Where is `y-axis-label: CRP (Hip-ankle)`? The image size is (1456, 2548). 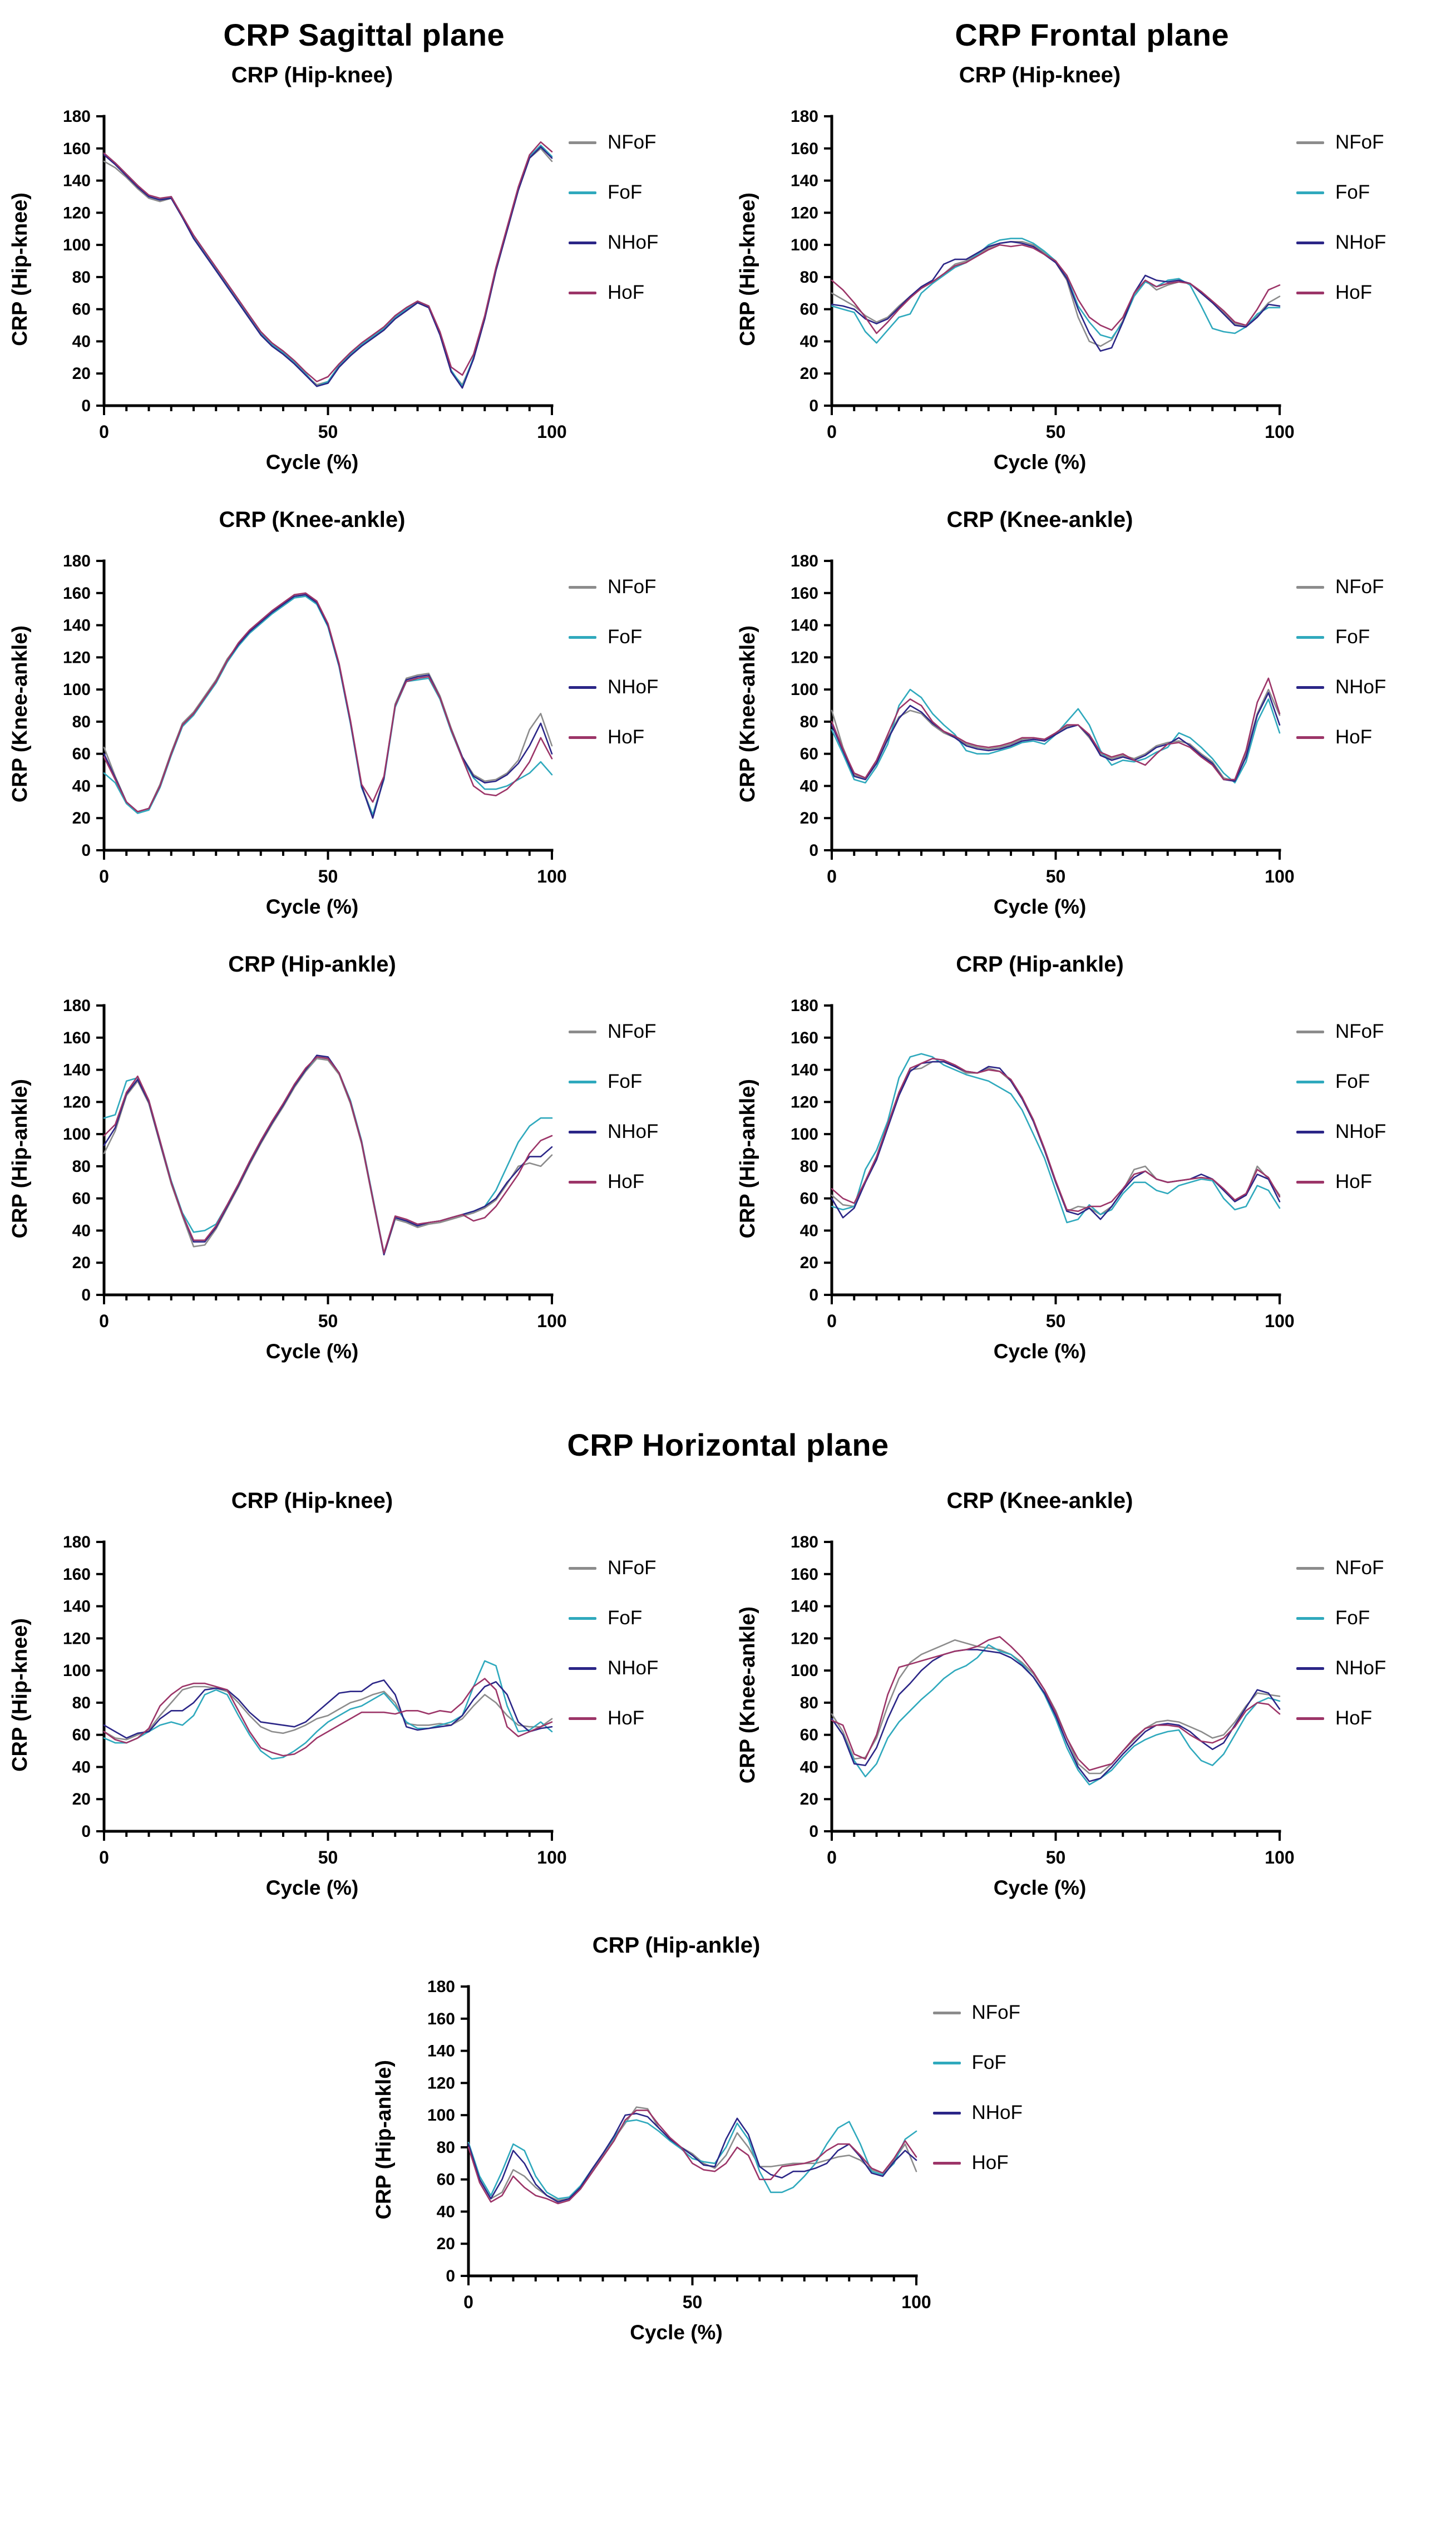 y-axis-label: CRP (Hip-ankle) is located at coordinates (747, 1158).